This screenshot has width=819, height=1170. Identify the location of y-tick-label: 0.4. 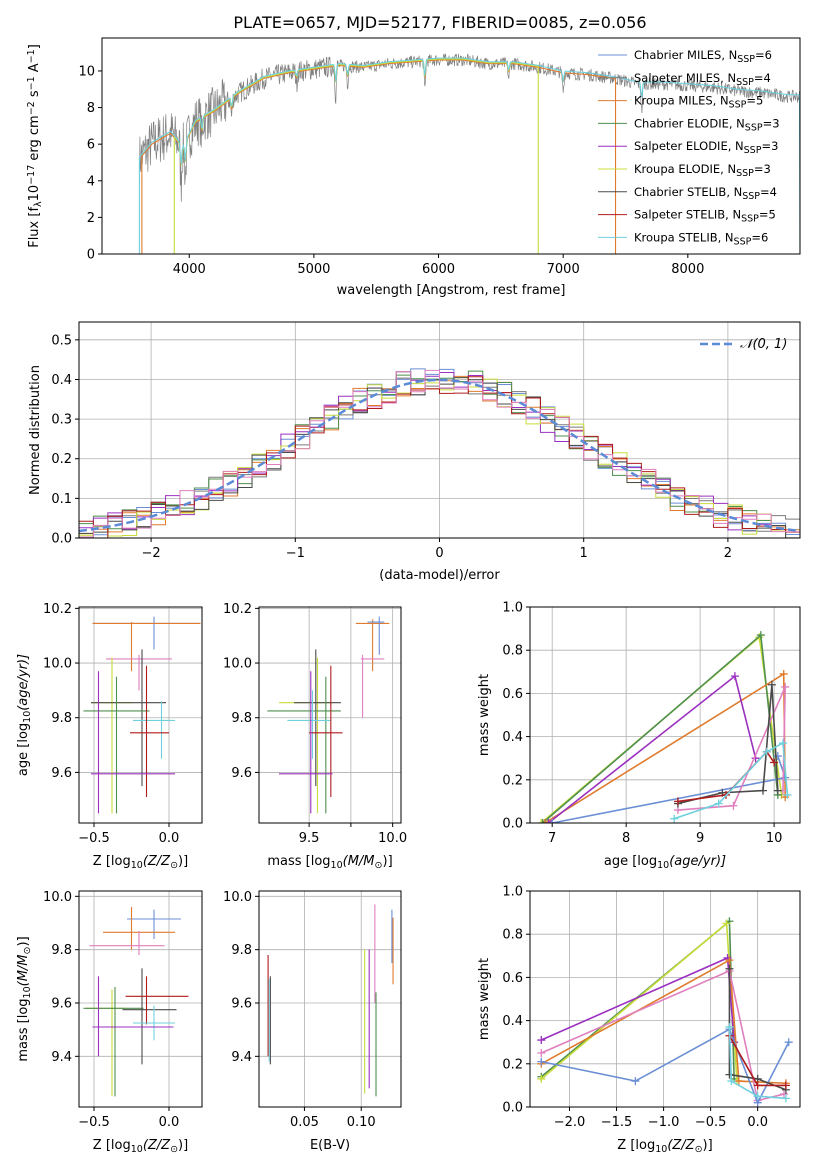
(512, 737).